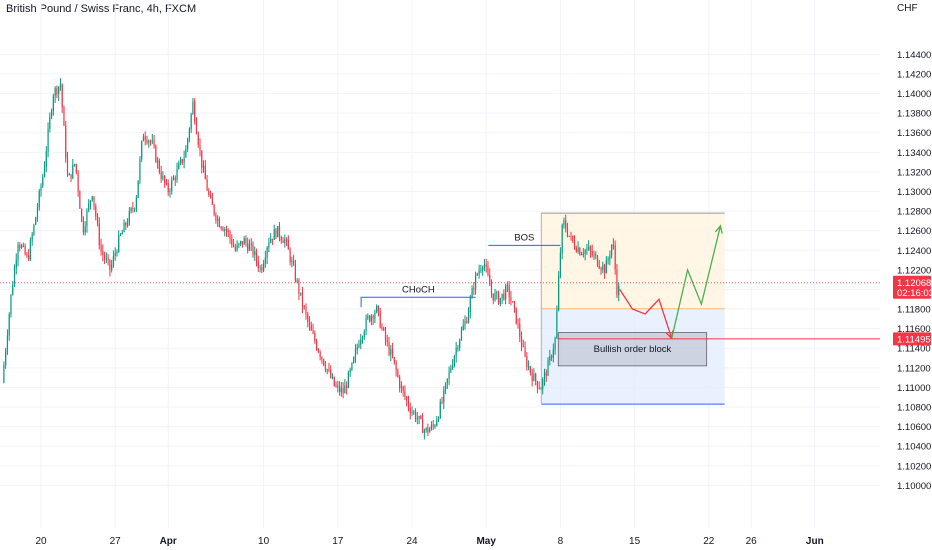  What do you see at coordinates (646, 314) in the screenshot?
I see `projection-down-arrow` at bounding box center [646, 314].